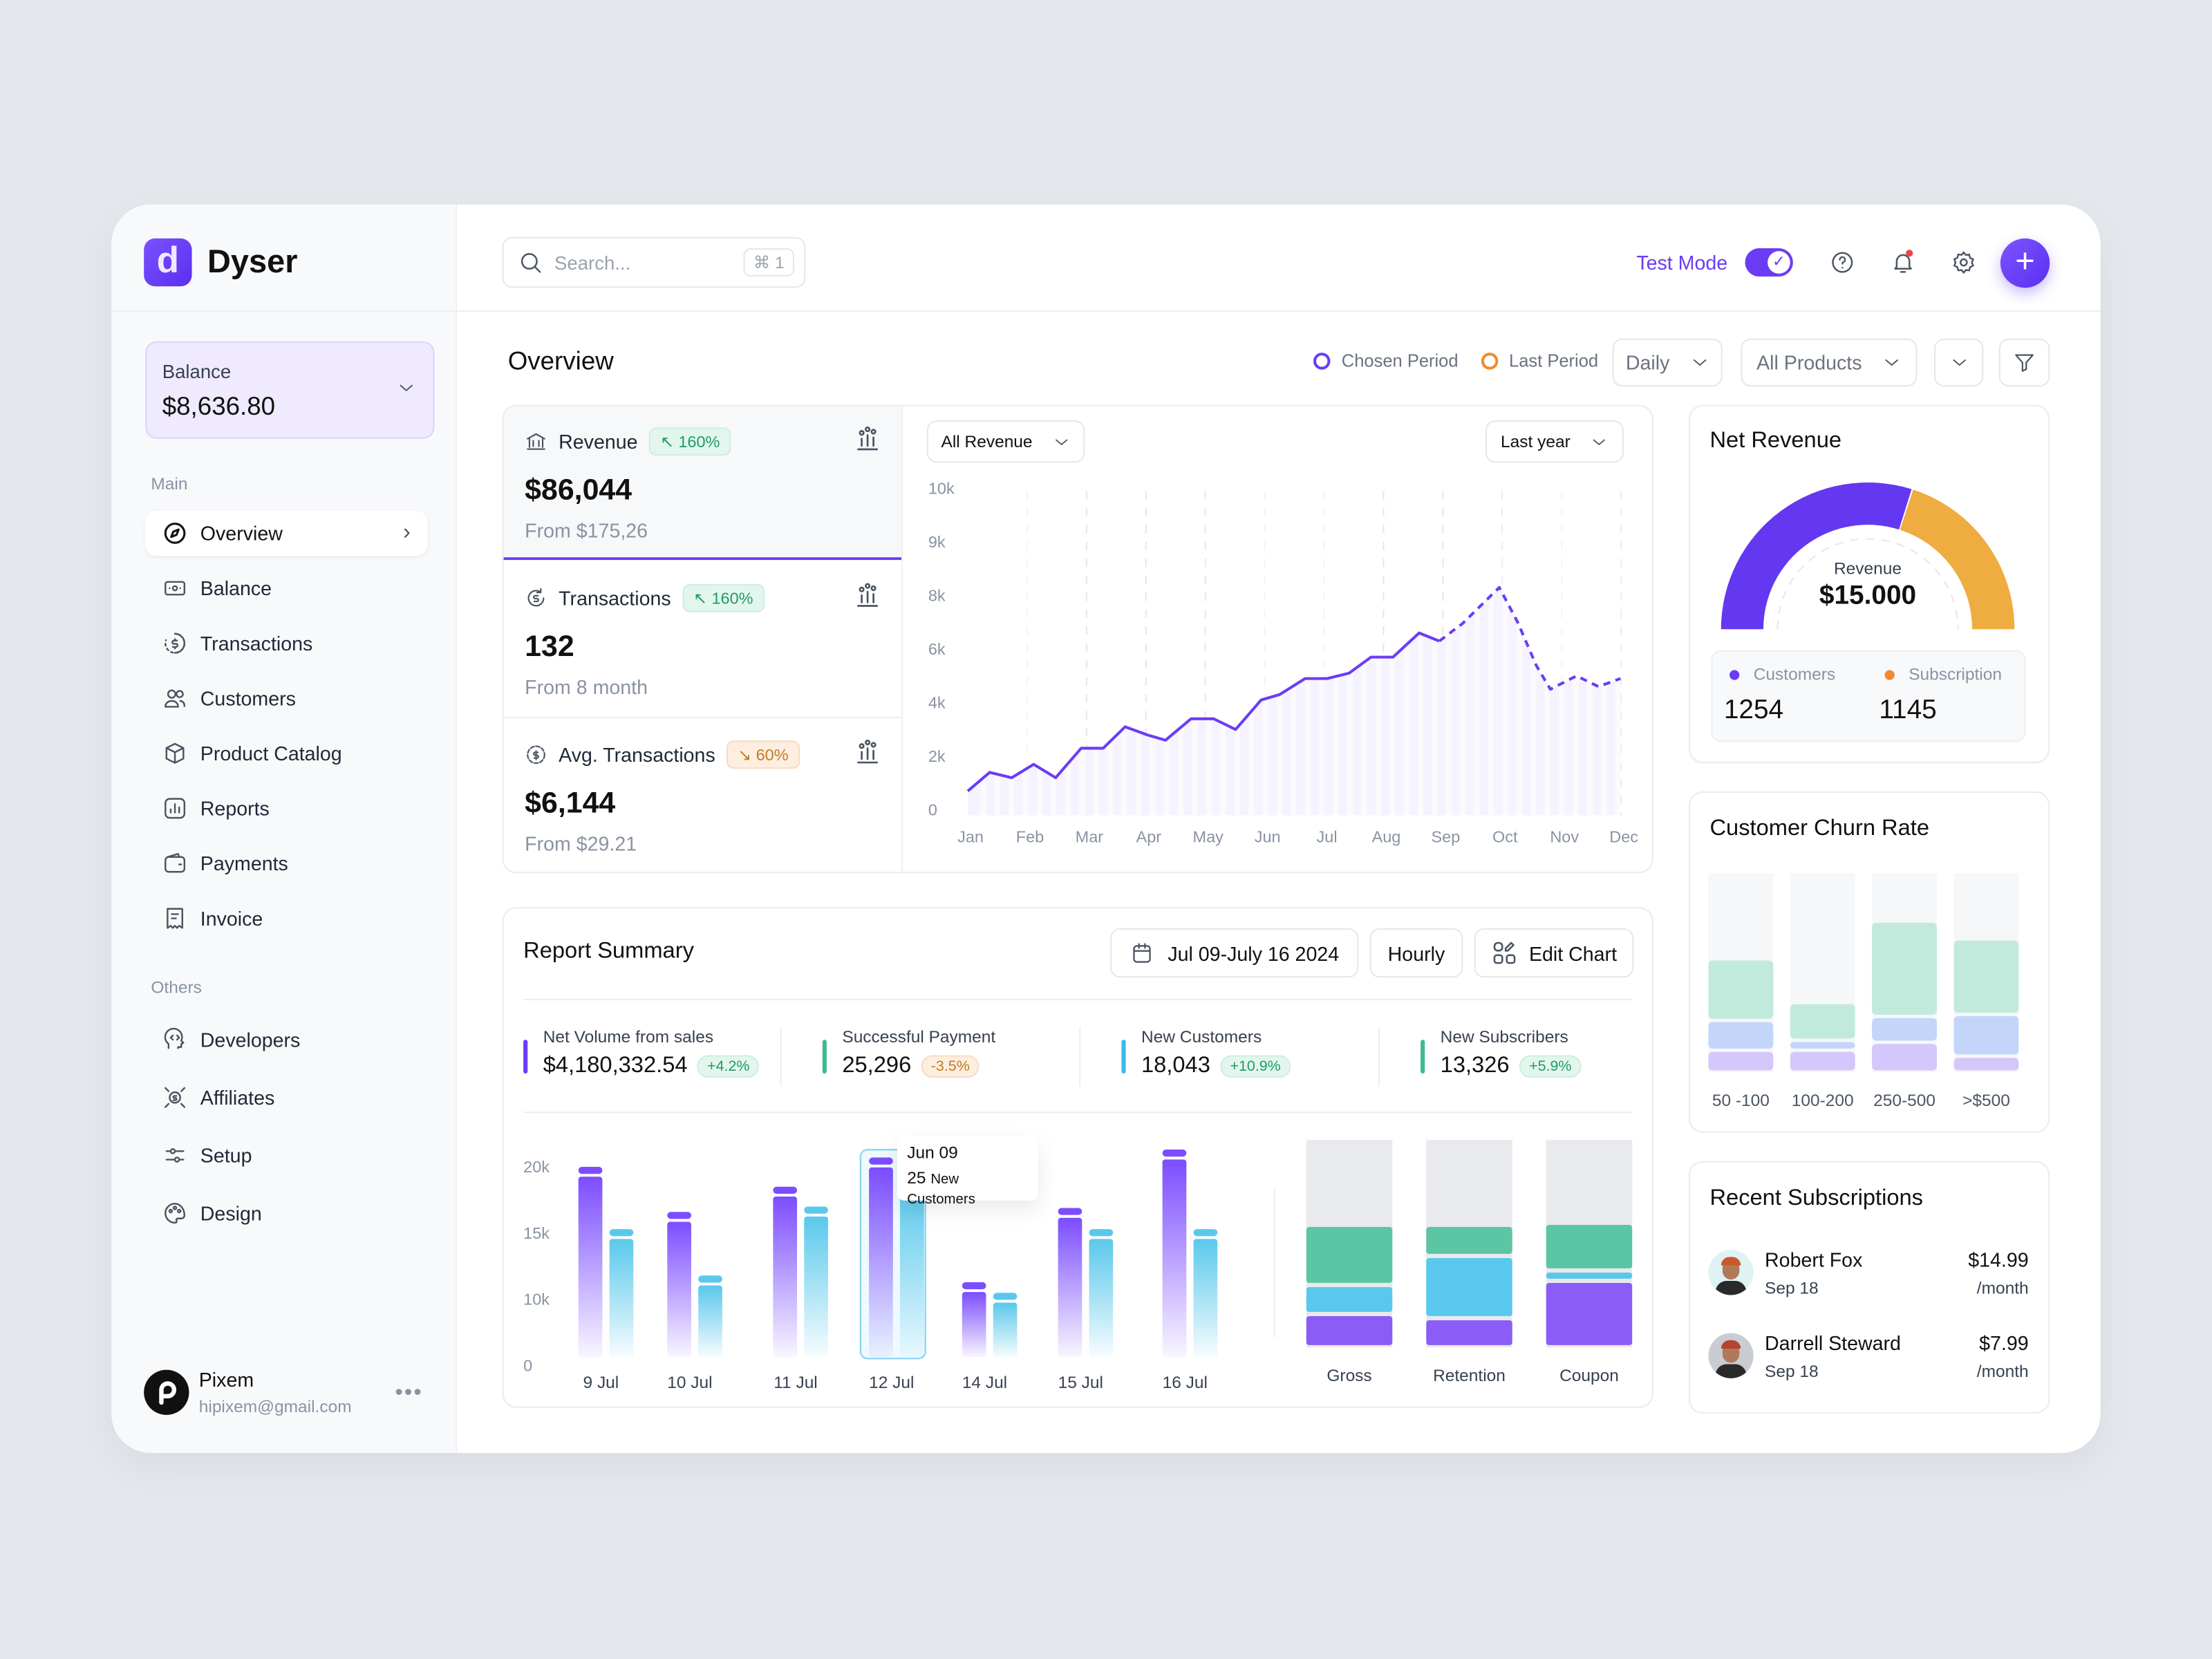 The width and height of the screenshot is (2212, 1659). Describe the element at coordinates (286, 533) in the screenshot. I see `sidebar-item-overview: Overview ›` at that location.